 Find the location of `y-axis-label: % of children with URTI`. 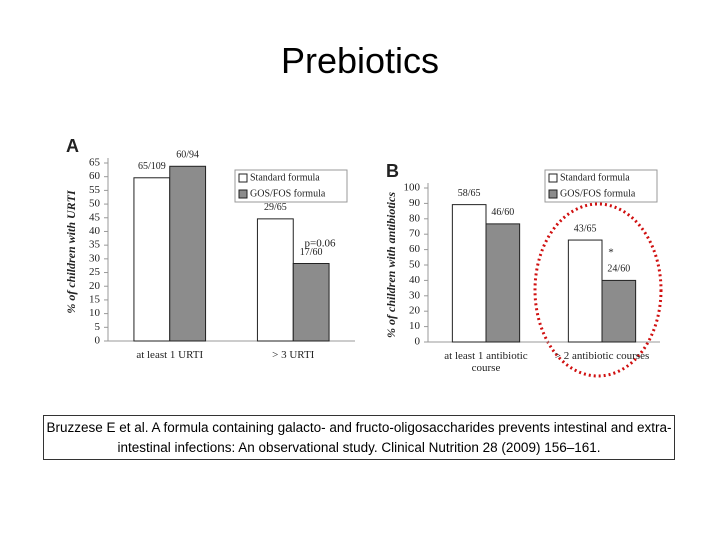

y-axis-label: % of children with URTI is located at coordinates (71, 251).